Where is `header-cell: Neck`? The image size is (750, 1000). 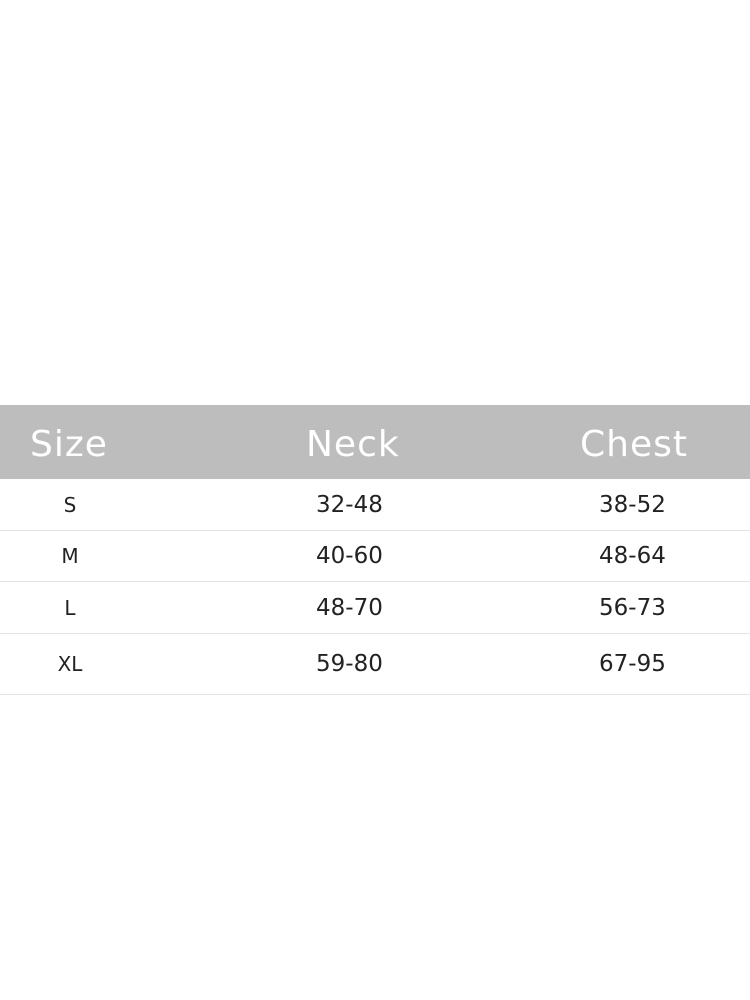 header-cell: Neck is located at coordinates (353, 444).